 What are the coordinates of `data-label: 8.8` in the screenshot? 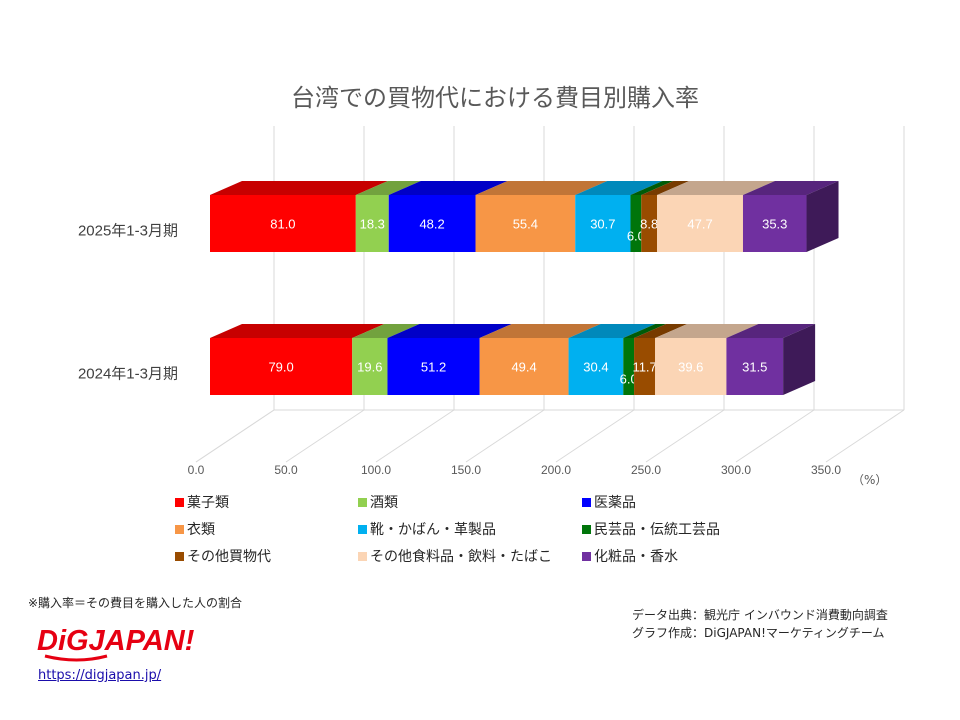 It's located at (649, 224).